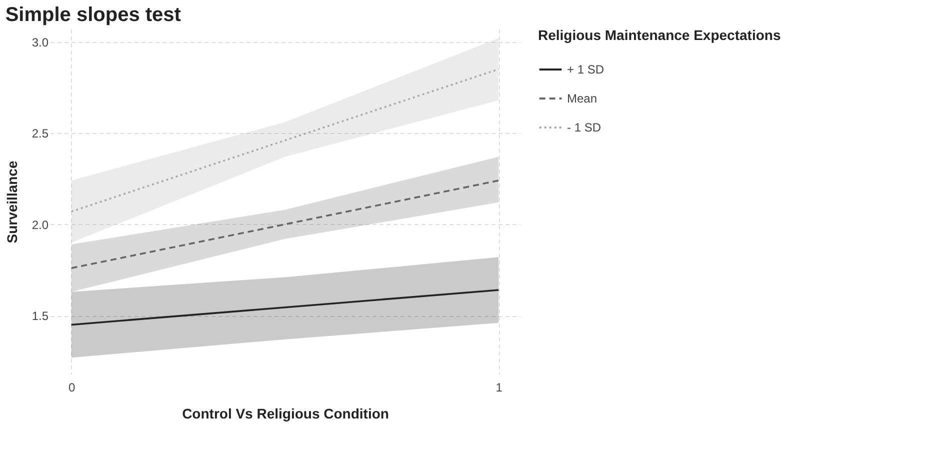  What do you see at coordinates (93, 15) in the screenshot?
I see `chart-title: Simple slopes test` at bounding box center [93, 15].